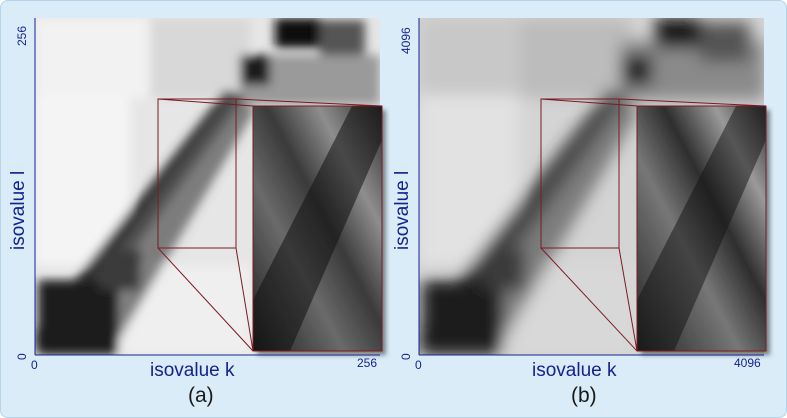  I want to click on x-max-tick-b: 4096, so click(747, 363).